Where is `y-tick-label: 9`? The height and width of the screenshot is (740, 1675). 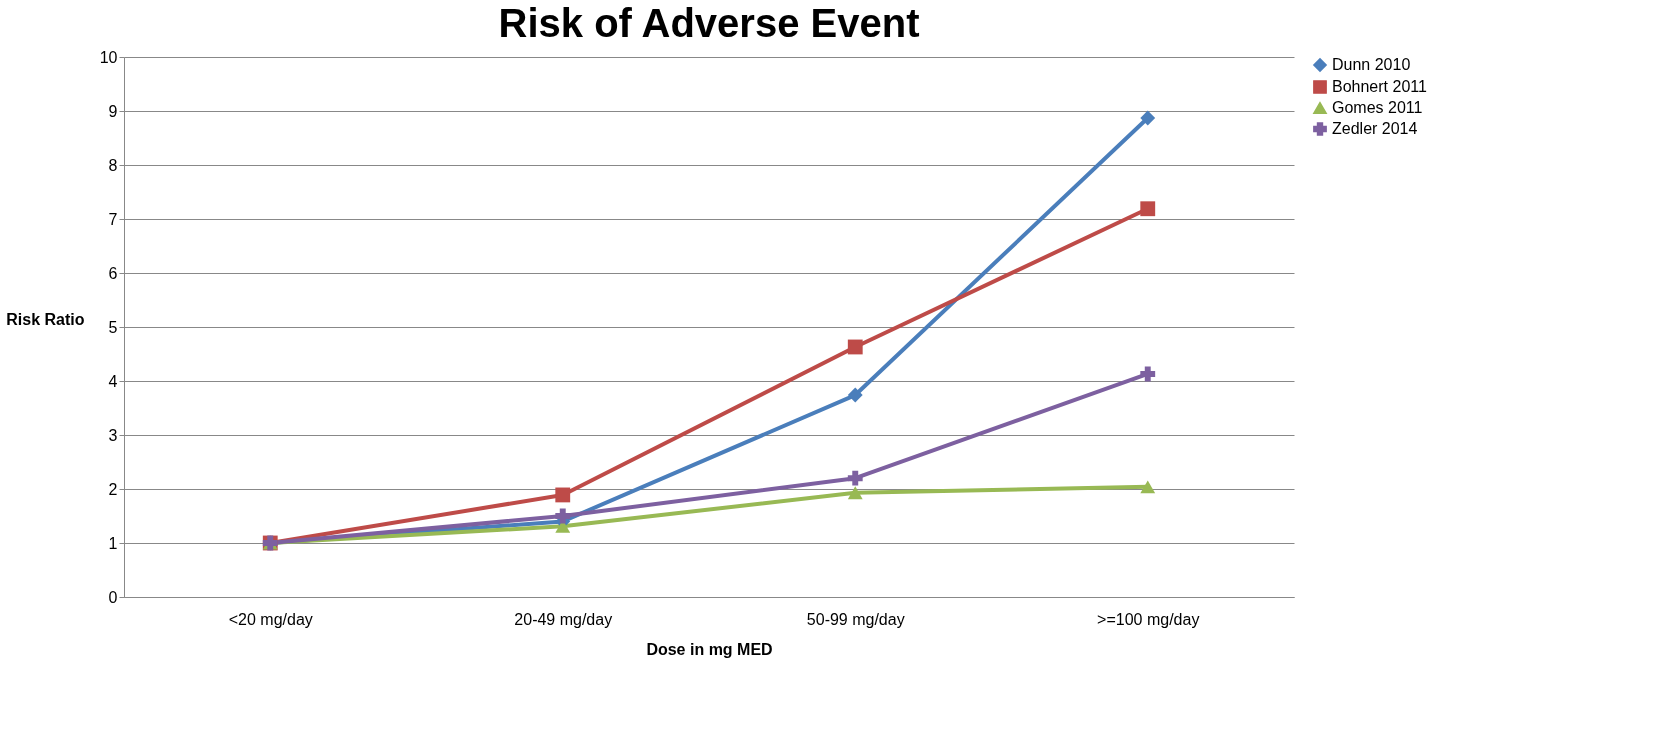
y-tick-label: 9 is located at coordinates (113, 111).